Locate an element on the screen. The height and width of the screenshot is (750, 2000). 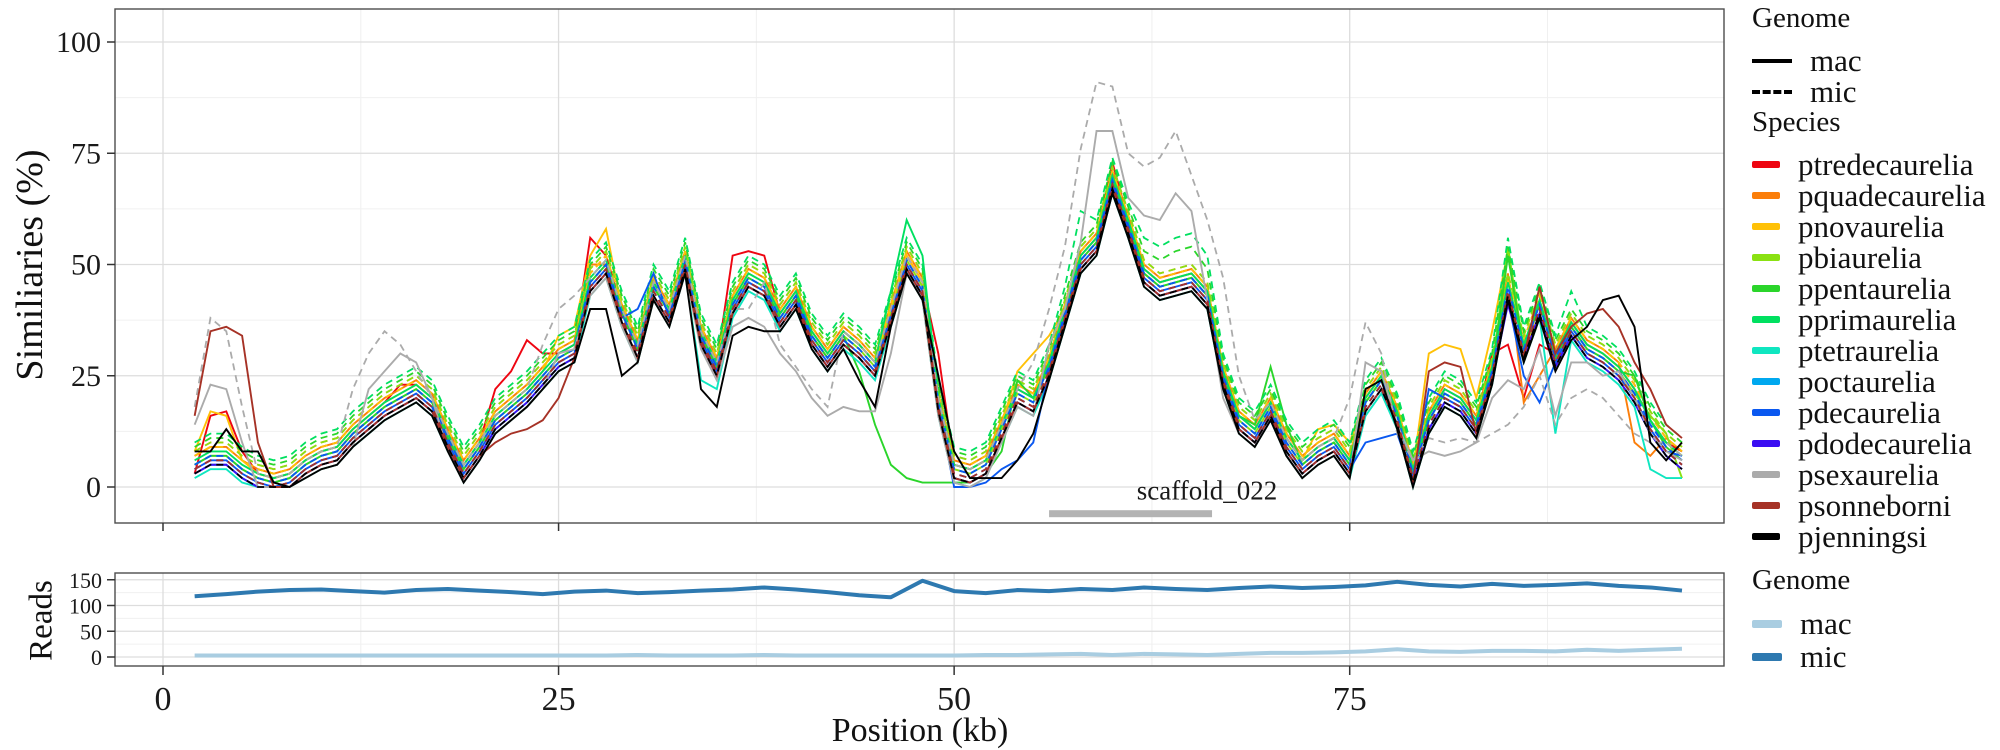
legend-species-item: pjenningsi is located at coordinates (1844, 536).